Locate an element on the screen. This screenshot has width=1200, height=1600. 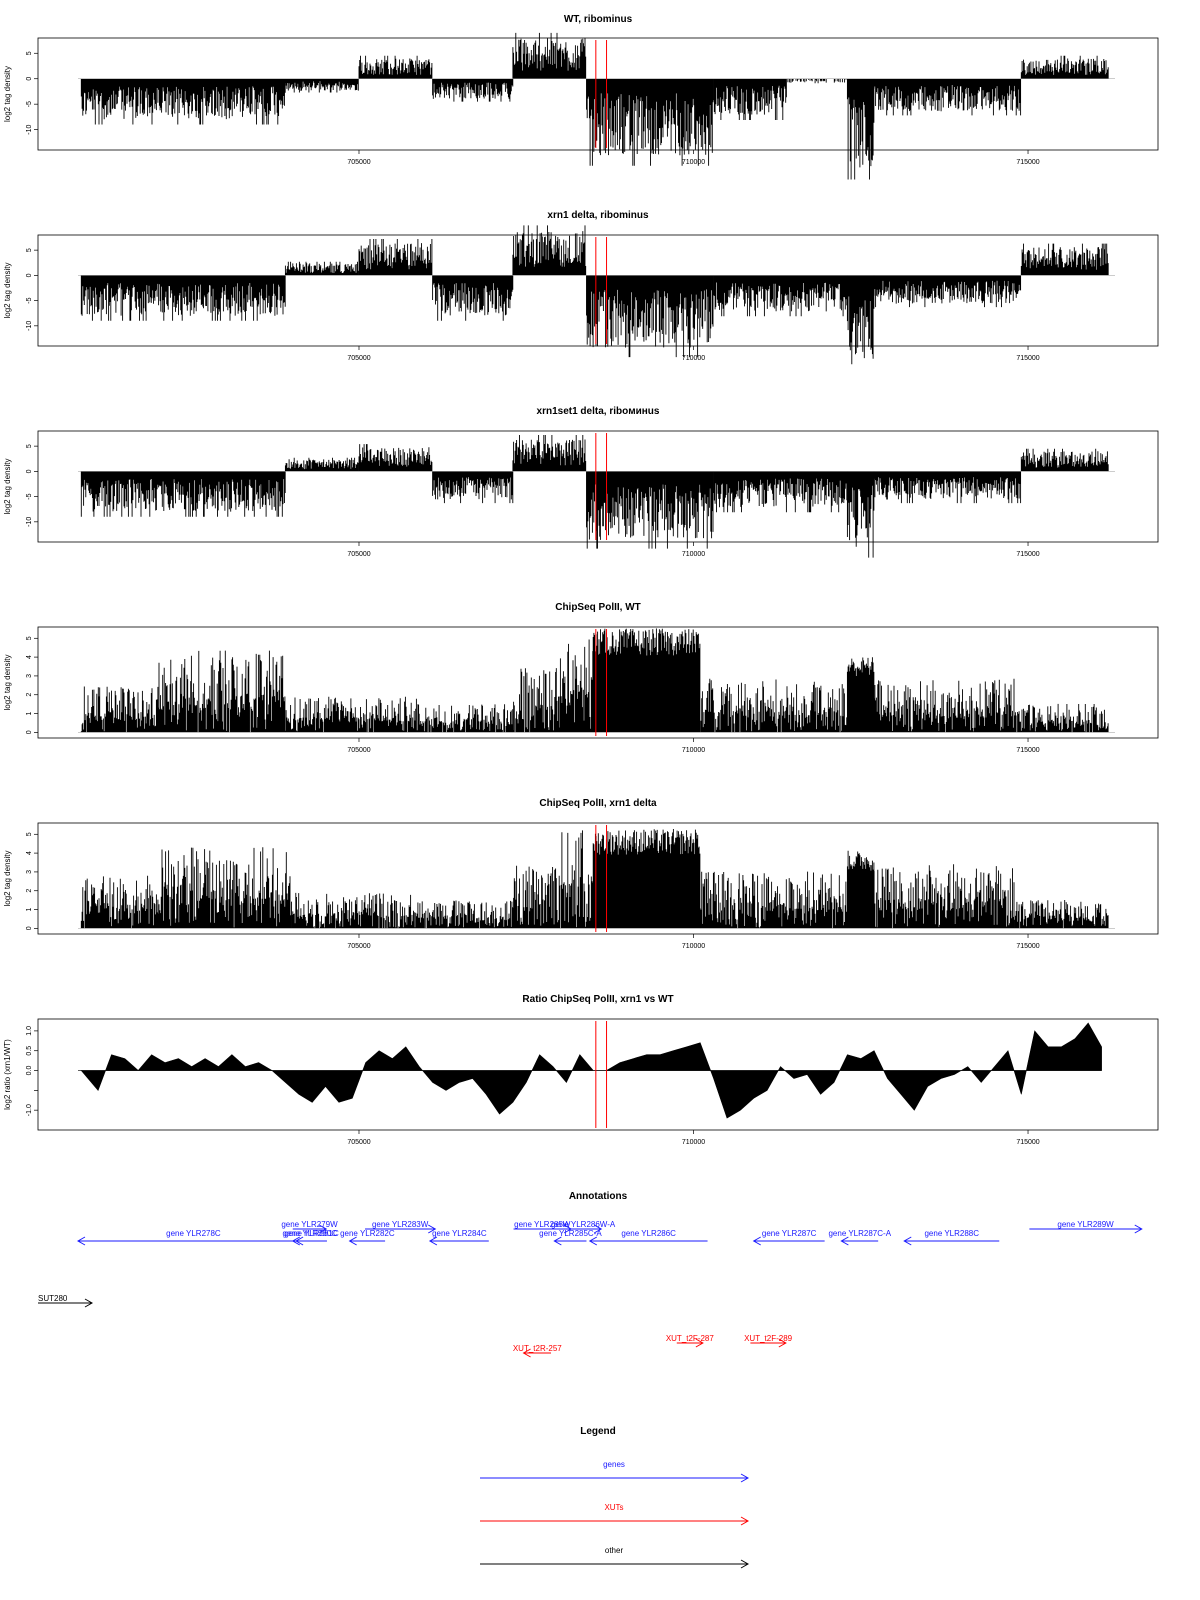
gene-arrow-12: gene YLR287C is located at coordinates (788, 1237).